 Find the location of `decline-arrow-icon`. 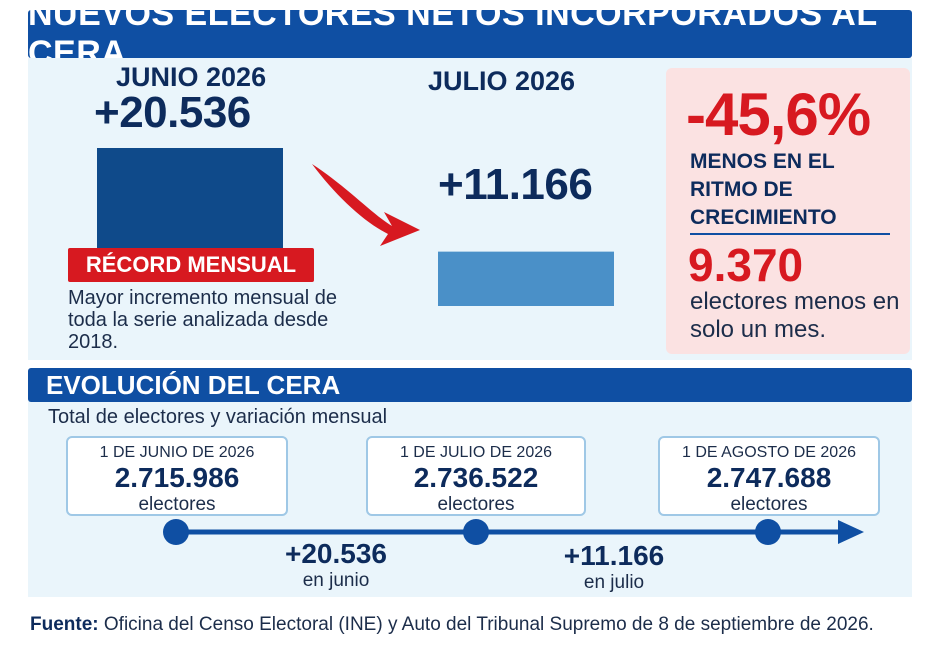

decline-arrow-icon is located at coordinates (366, 205).